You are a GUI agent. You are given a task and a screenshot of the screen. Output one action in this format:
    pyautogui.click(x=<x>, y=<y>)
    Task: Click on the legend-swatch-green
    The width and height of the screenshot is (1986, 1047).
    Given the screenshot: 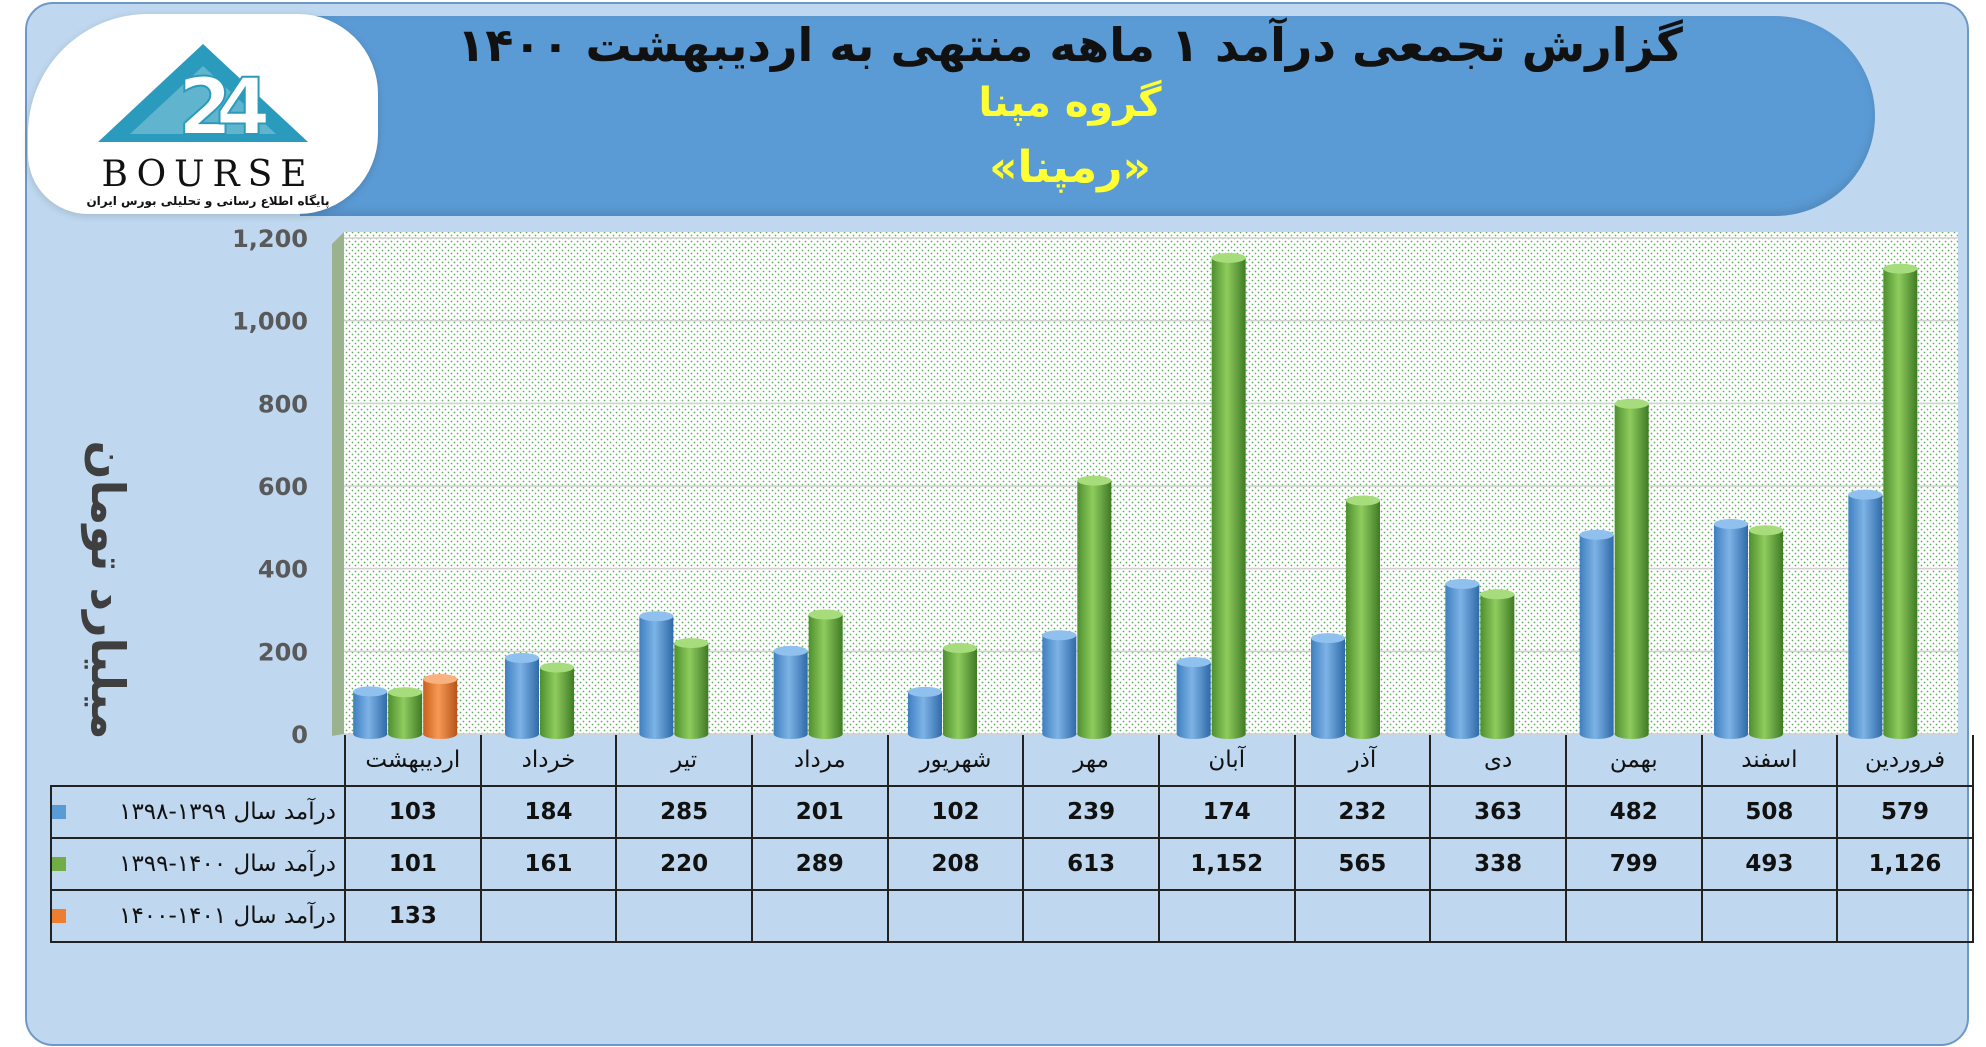 What is the action you would take?
    pyautogui.click(x=59, y=864)
    